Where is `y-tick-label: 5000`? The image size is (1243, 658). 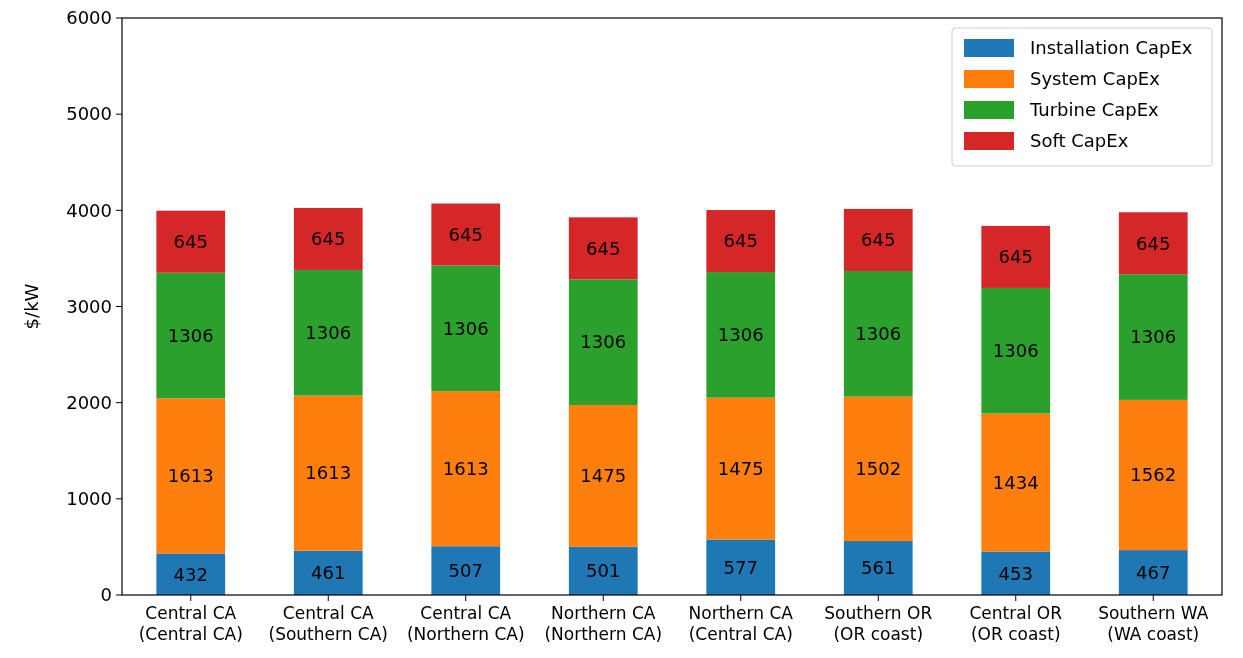 y-tick-label: 5000 is located at coordinates (89, 114).